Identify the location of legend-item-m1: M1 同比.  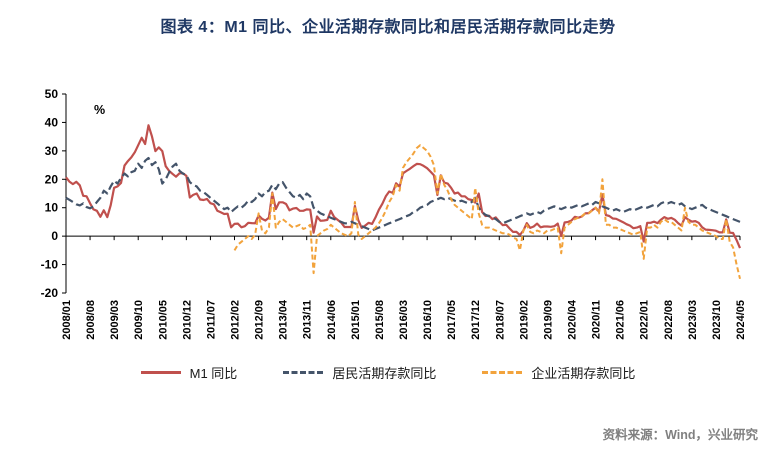
(189, 372).